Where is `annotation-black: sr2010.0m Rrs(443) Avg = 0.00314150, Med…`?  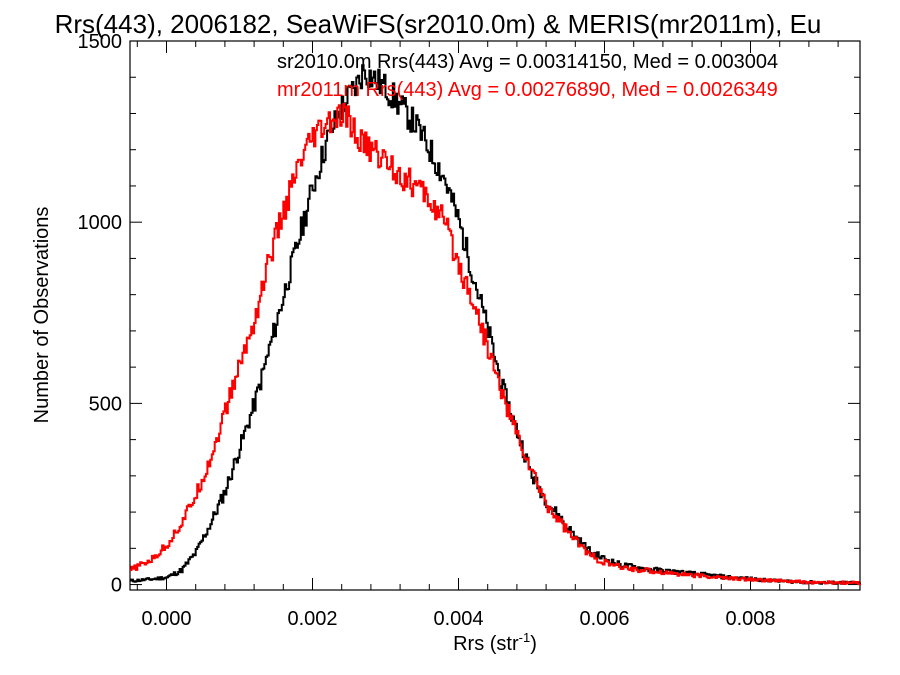
annotation-black: sr2010.0m Rrs(443) Avg = 0.00314150, Med… is located at coordinates (527, 62).